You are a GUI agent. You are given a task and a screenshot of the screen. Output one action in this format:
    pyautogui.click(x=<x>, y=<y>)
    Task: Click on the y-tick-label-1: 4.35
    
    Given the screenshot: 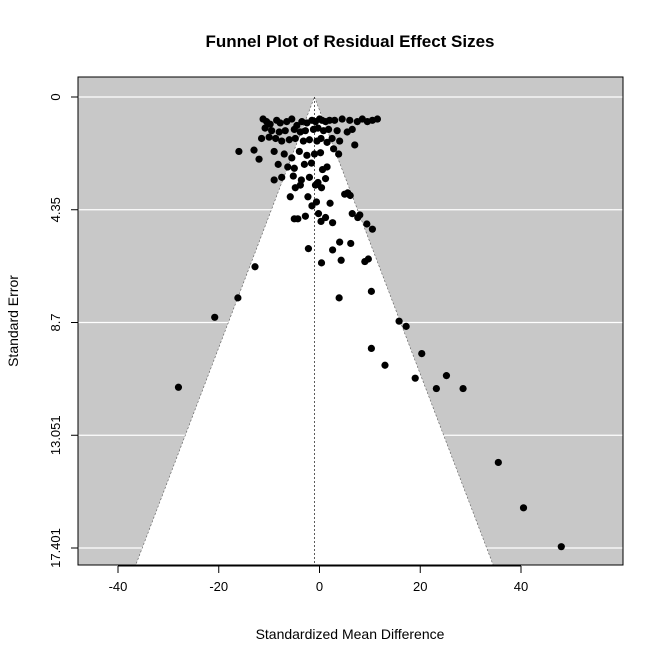 What is the action you would take?
    pyautogui.click(x=55, y=209)
    